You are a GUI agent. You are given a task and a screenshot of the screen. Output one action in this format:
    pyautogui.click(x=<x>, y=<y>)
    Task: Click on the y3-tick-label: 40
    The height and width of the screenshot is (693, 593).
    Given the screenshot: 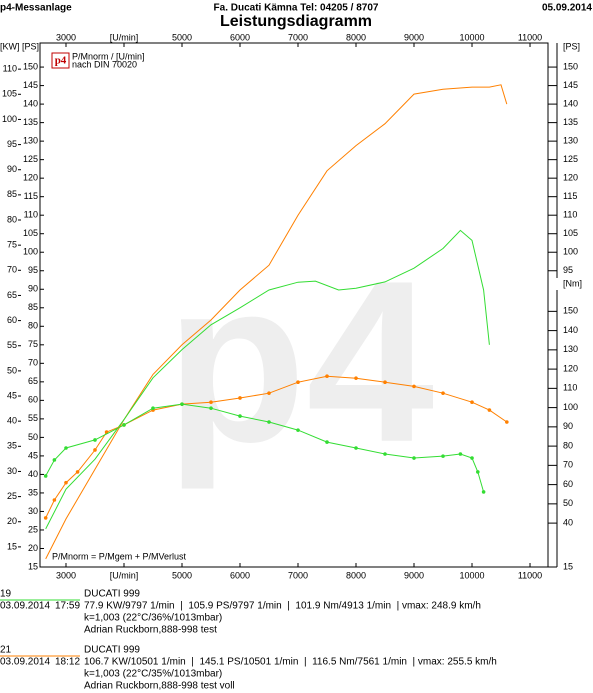 What is the action you would take?
    pyautogui.click(x=568, y=522)
    